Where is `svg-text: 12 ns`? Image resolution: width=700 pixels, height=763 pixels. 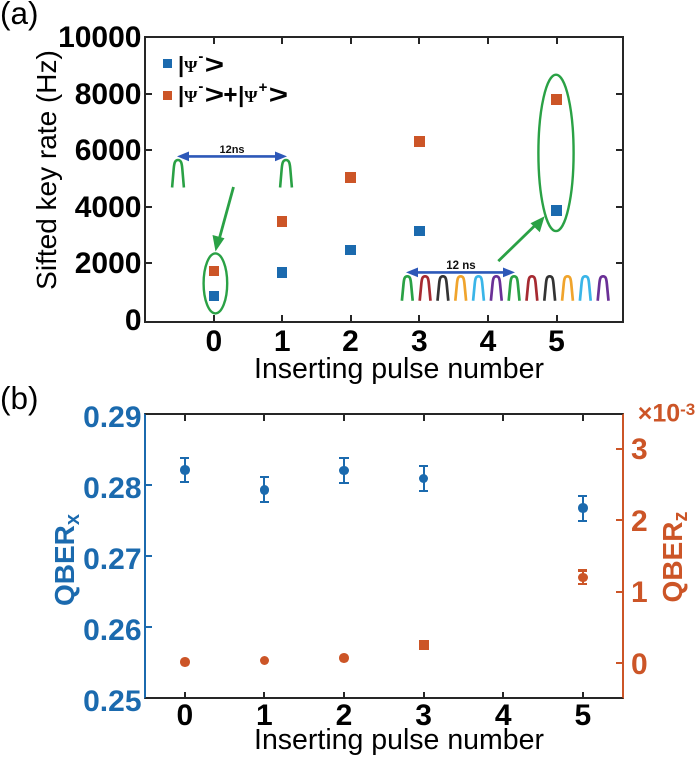 svg-text: 12 ns is located at coordinates (460, 266).